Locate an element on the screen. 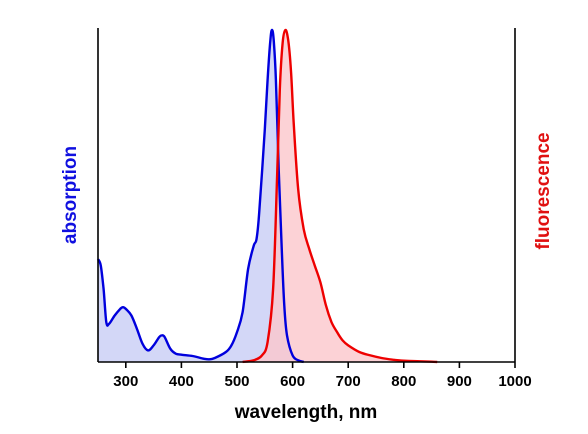 Image resolution: width=588 pixels, height=434 pixels. x-axis-ticks: 300 400 500 600 700 800 900 1000 is located at coordinates (322, 376).